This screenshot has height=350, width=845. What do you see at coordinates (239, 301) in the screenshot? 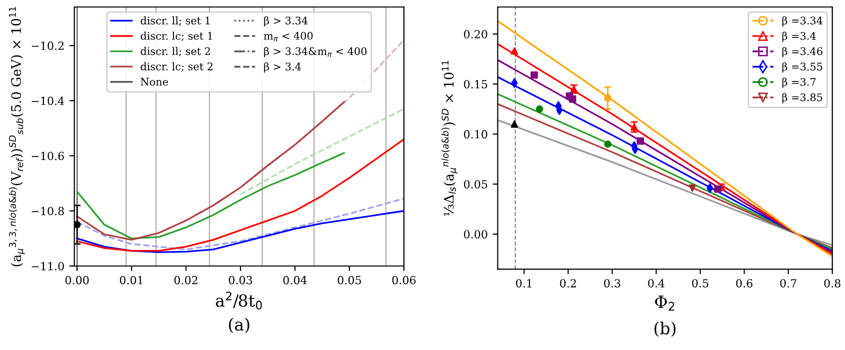
I see `x-axis-title: a$^{2}$/8t$_{0}$` at bounding box center [239, 301].